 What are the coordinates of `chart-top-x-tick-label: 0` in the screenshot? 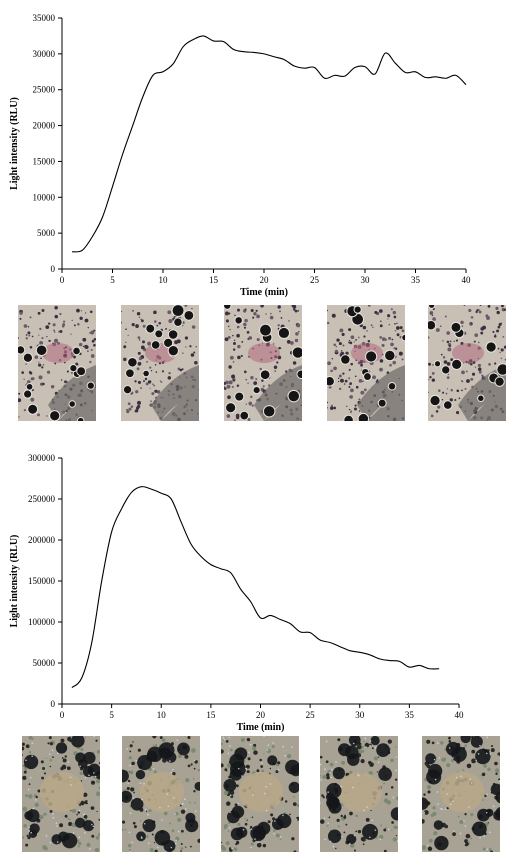 It's located at (62, 280).